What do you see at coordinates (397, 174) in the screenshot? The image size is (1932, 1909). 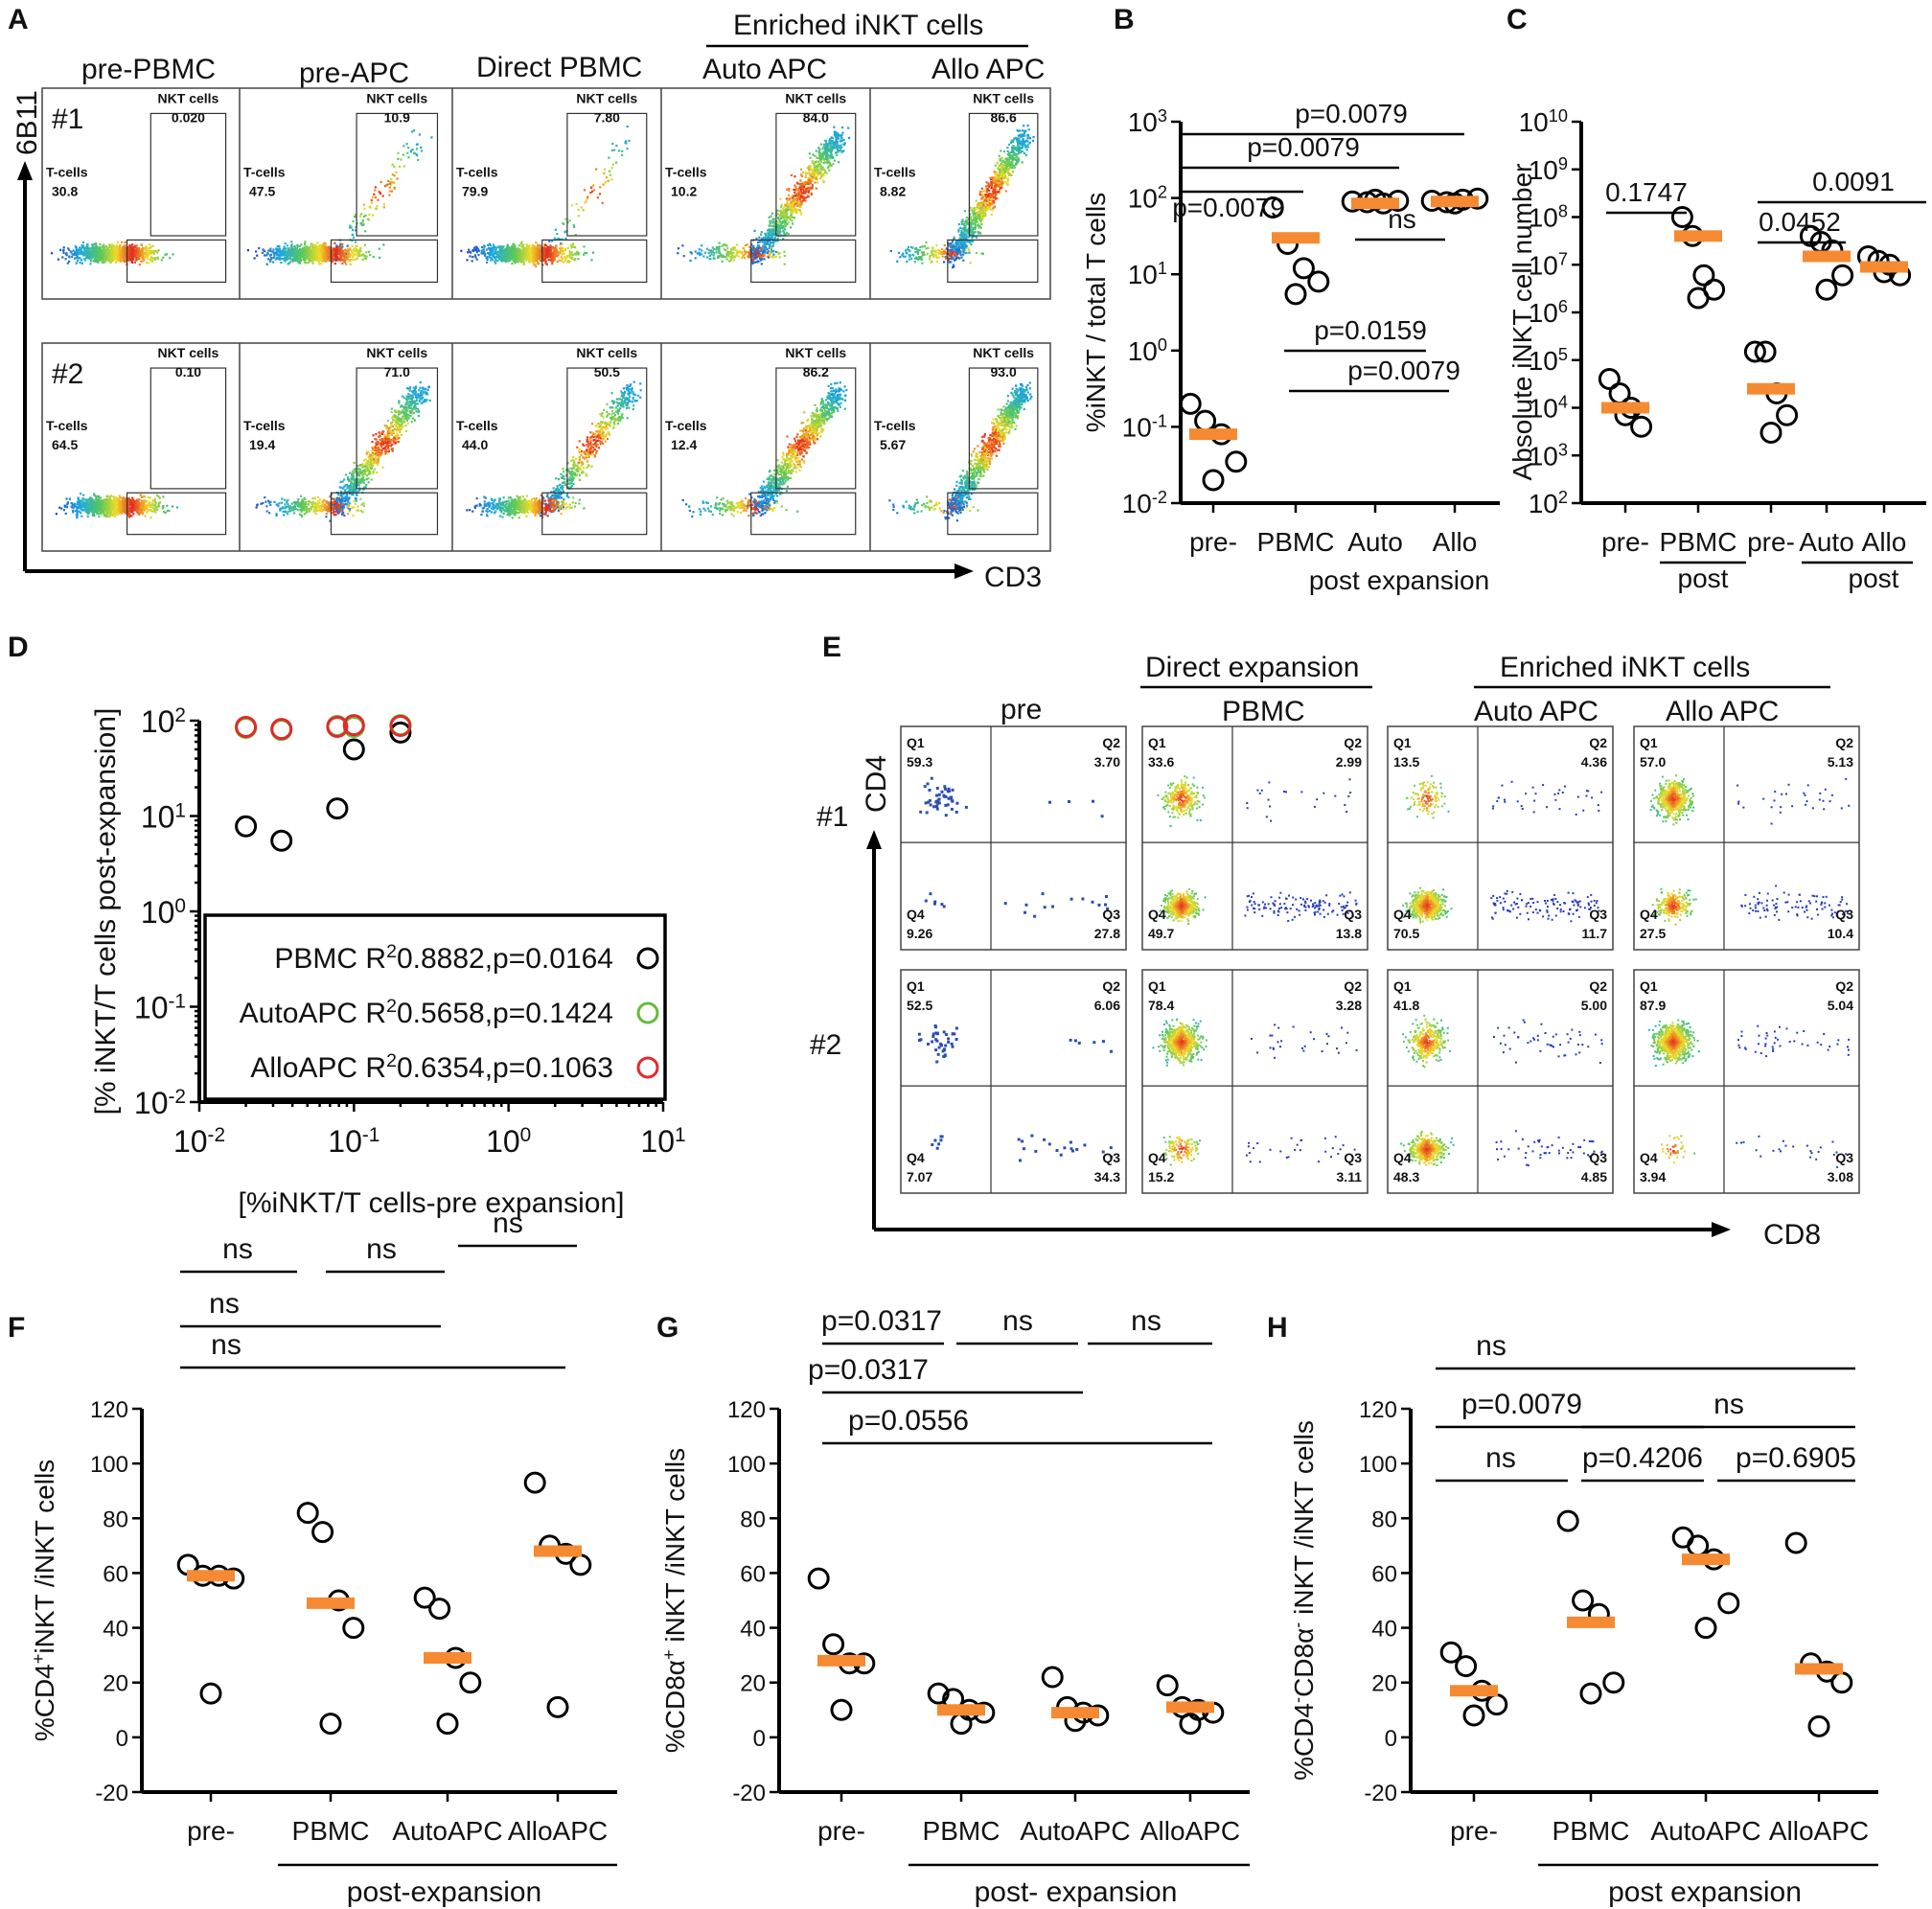 I see `a-nkt-gate` at bounding box center [397, 174].